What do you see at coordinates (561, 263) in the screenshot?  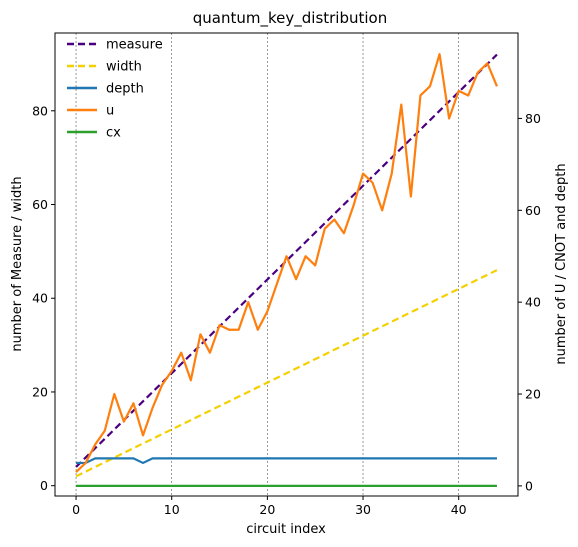 I see `y-right-axis-label: number of U / CNOT and depth` at bounding box center [561, 263].